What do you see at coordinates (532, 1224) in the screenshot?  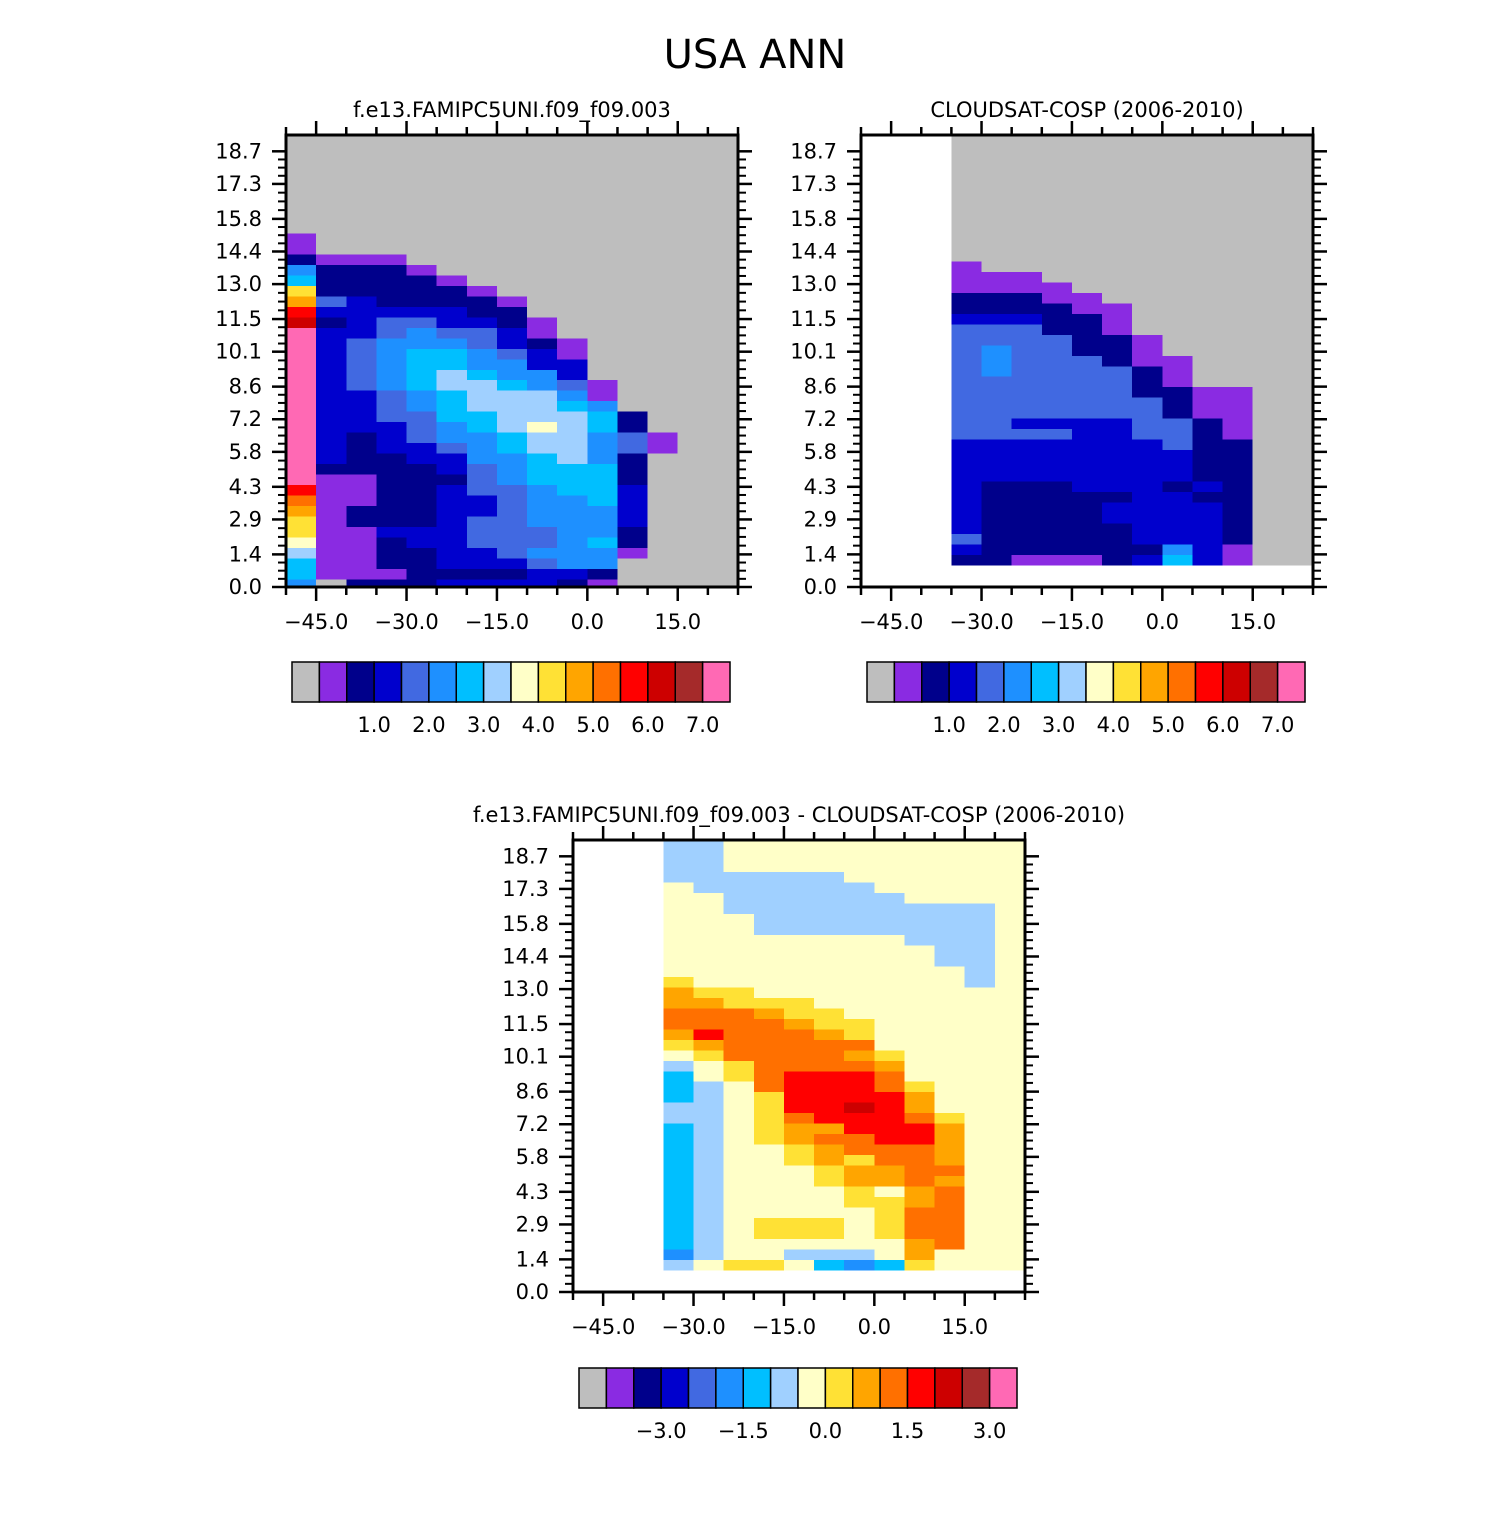 I see `y-tick-label: 2.9` at bounding box center [532, 1224].